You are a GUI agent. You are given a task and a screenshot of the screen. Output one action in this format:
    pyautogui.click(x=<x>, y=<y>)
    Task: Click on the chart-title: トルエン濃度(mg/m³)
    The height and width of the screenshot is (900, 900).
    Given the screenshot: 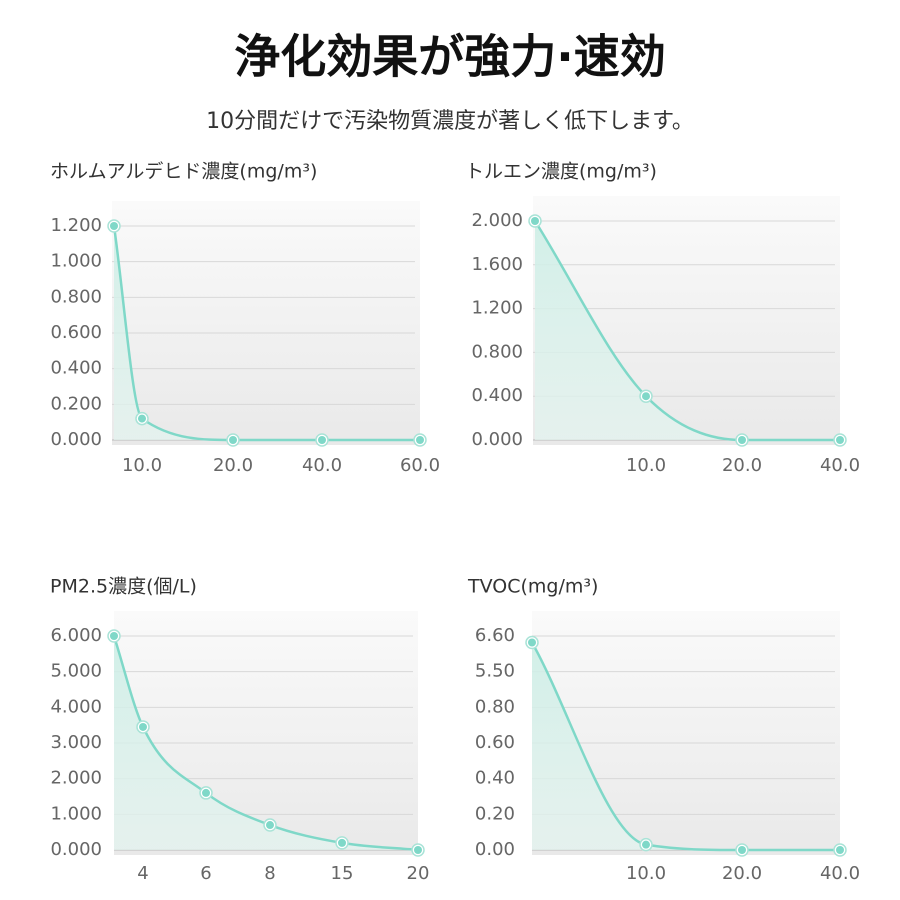 What is the action you would take?
    pyautogui.click(x=561, y=172)
    